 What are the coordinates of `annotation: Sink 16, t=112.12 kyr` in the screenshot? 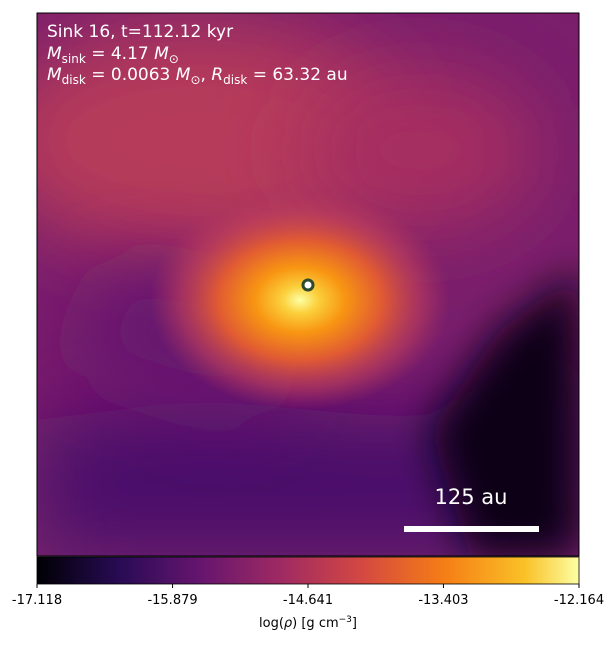 It's located at (140, 32).